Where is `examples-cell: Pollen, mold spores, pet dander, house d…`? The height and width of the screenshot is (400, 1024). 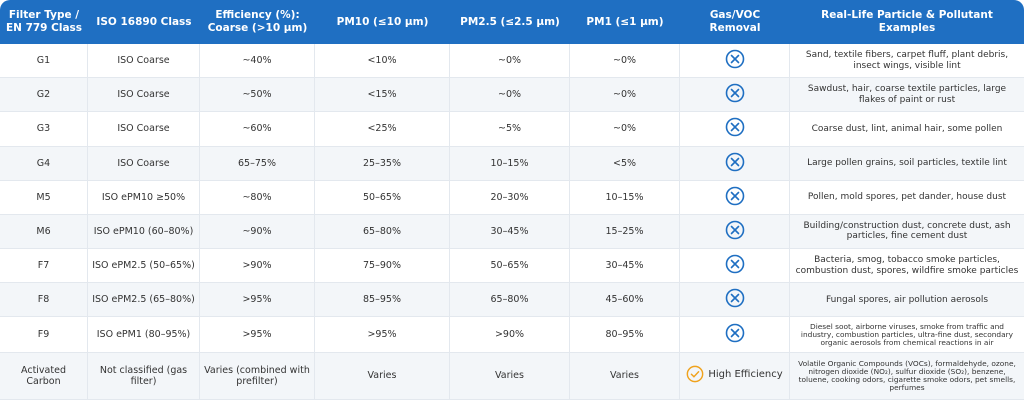
examples-cell: Pollen, mold spores, pet dander, house d… is located at coordinates (907, 198).